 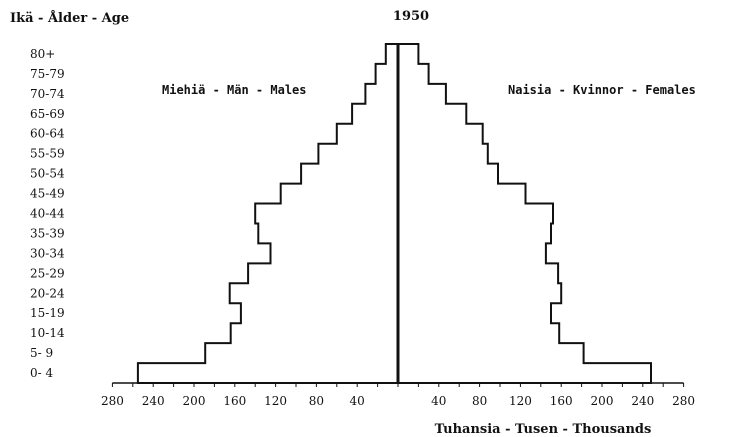 I want to click on age-tick-label: 25-29, so click(x=47, y=273).